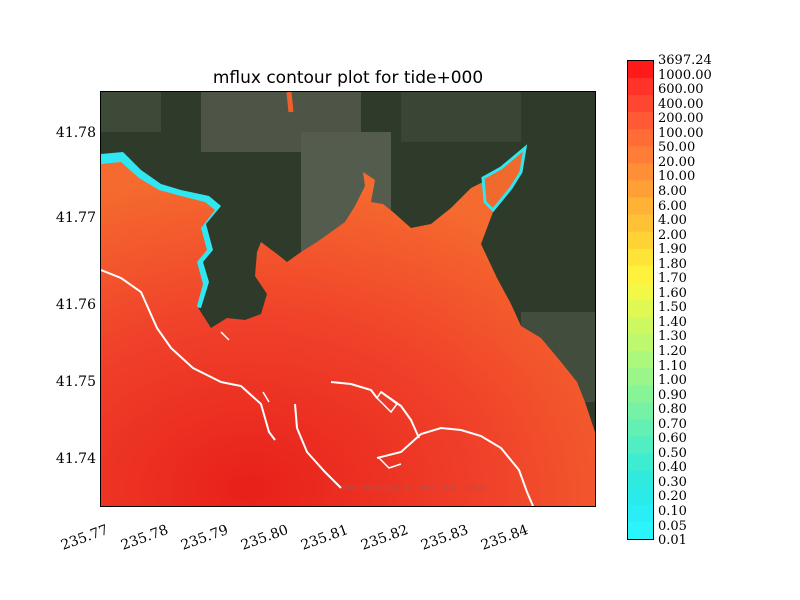 The image size is (800, 600). I want to click on colorbar-level-label: 0.40, so click(672, 468).